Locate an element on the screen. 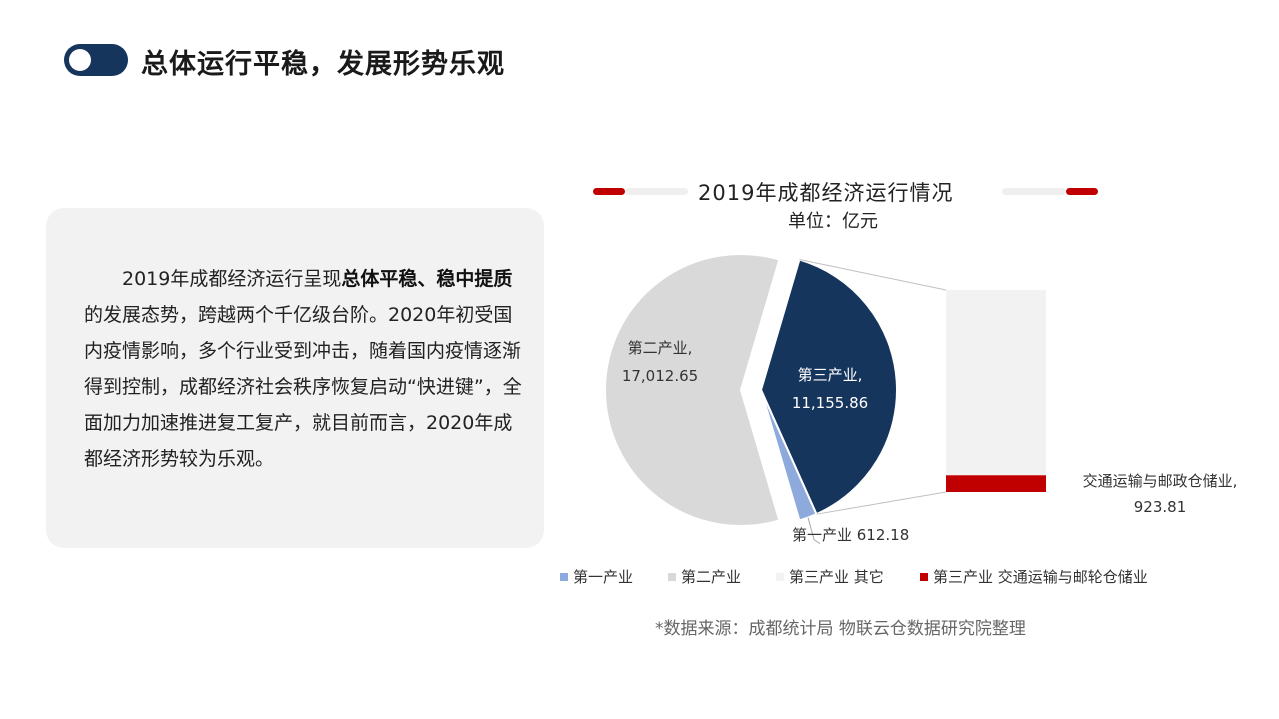 This screenshot has height=719, width=1279. legend-label: 第一产业 is located at coordinates (603, 577).